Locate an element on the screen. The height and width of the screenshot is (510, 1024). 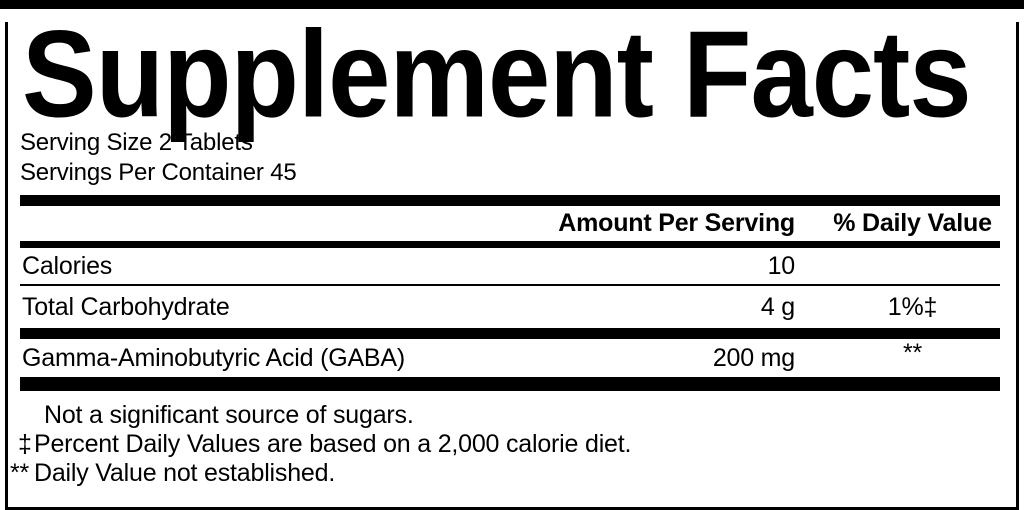
divider-medium-header is located at coordinates (510, 244).